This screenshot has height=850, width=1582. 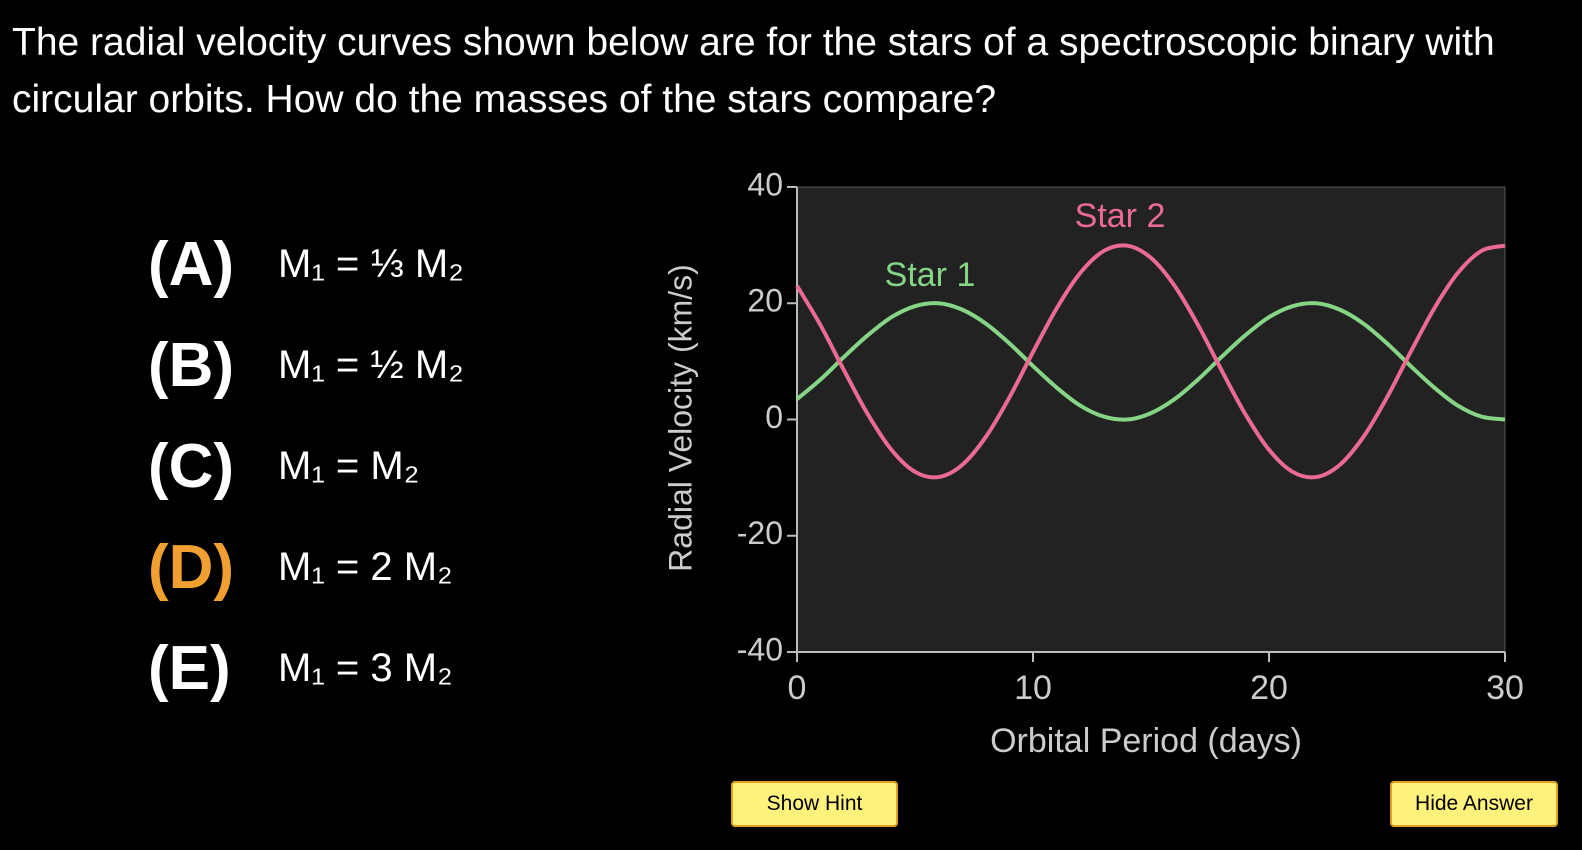 I want to click on option-formula: M₁ = ½ M₂, so click(x=371, y=364).